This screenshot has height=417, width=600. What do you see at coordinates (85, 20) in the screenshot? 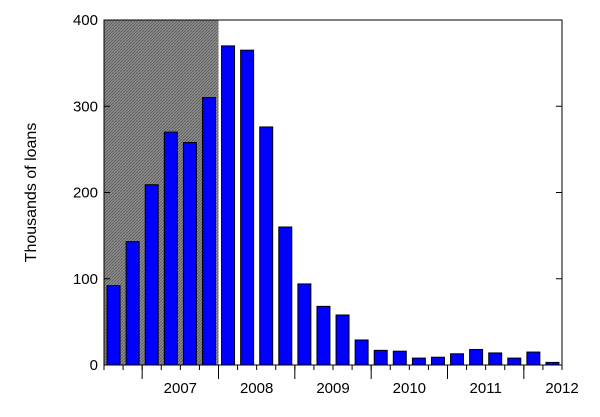
I see `y-tick-label: 400` at bounding box center [85, 20].